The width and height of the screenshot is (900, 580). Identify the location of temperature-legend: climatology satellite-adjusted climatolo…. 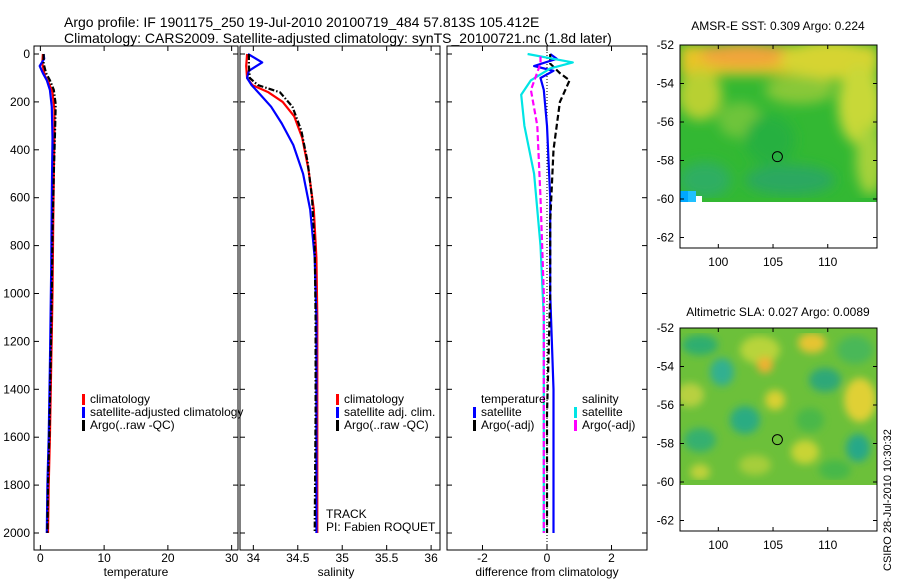
(162, 412).